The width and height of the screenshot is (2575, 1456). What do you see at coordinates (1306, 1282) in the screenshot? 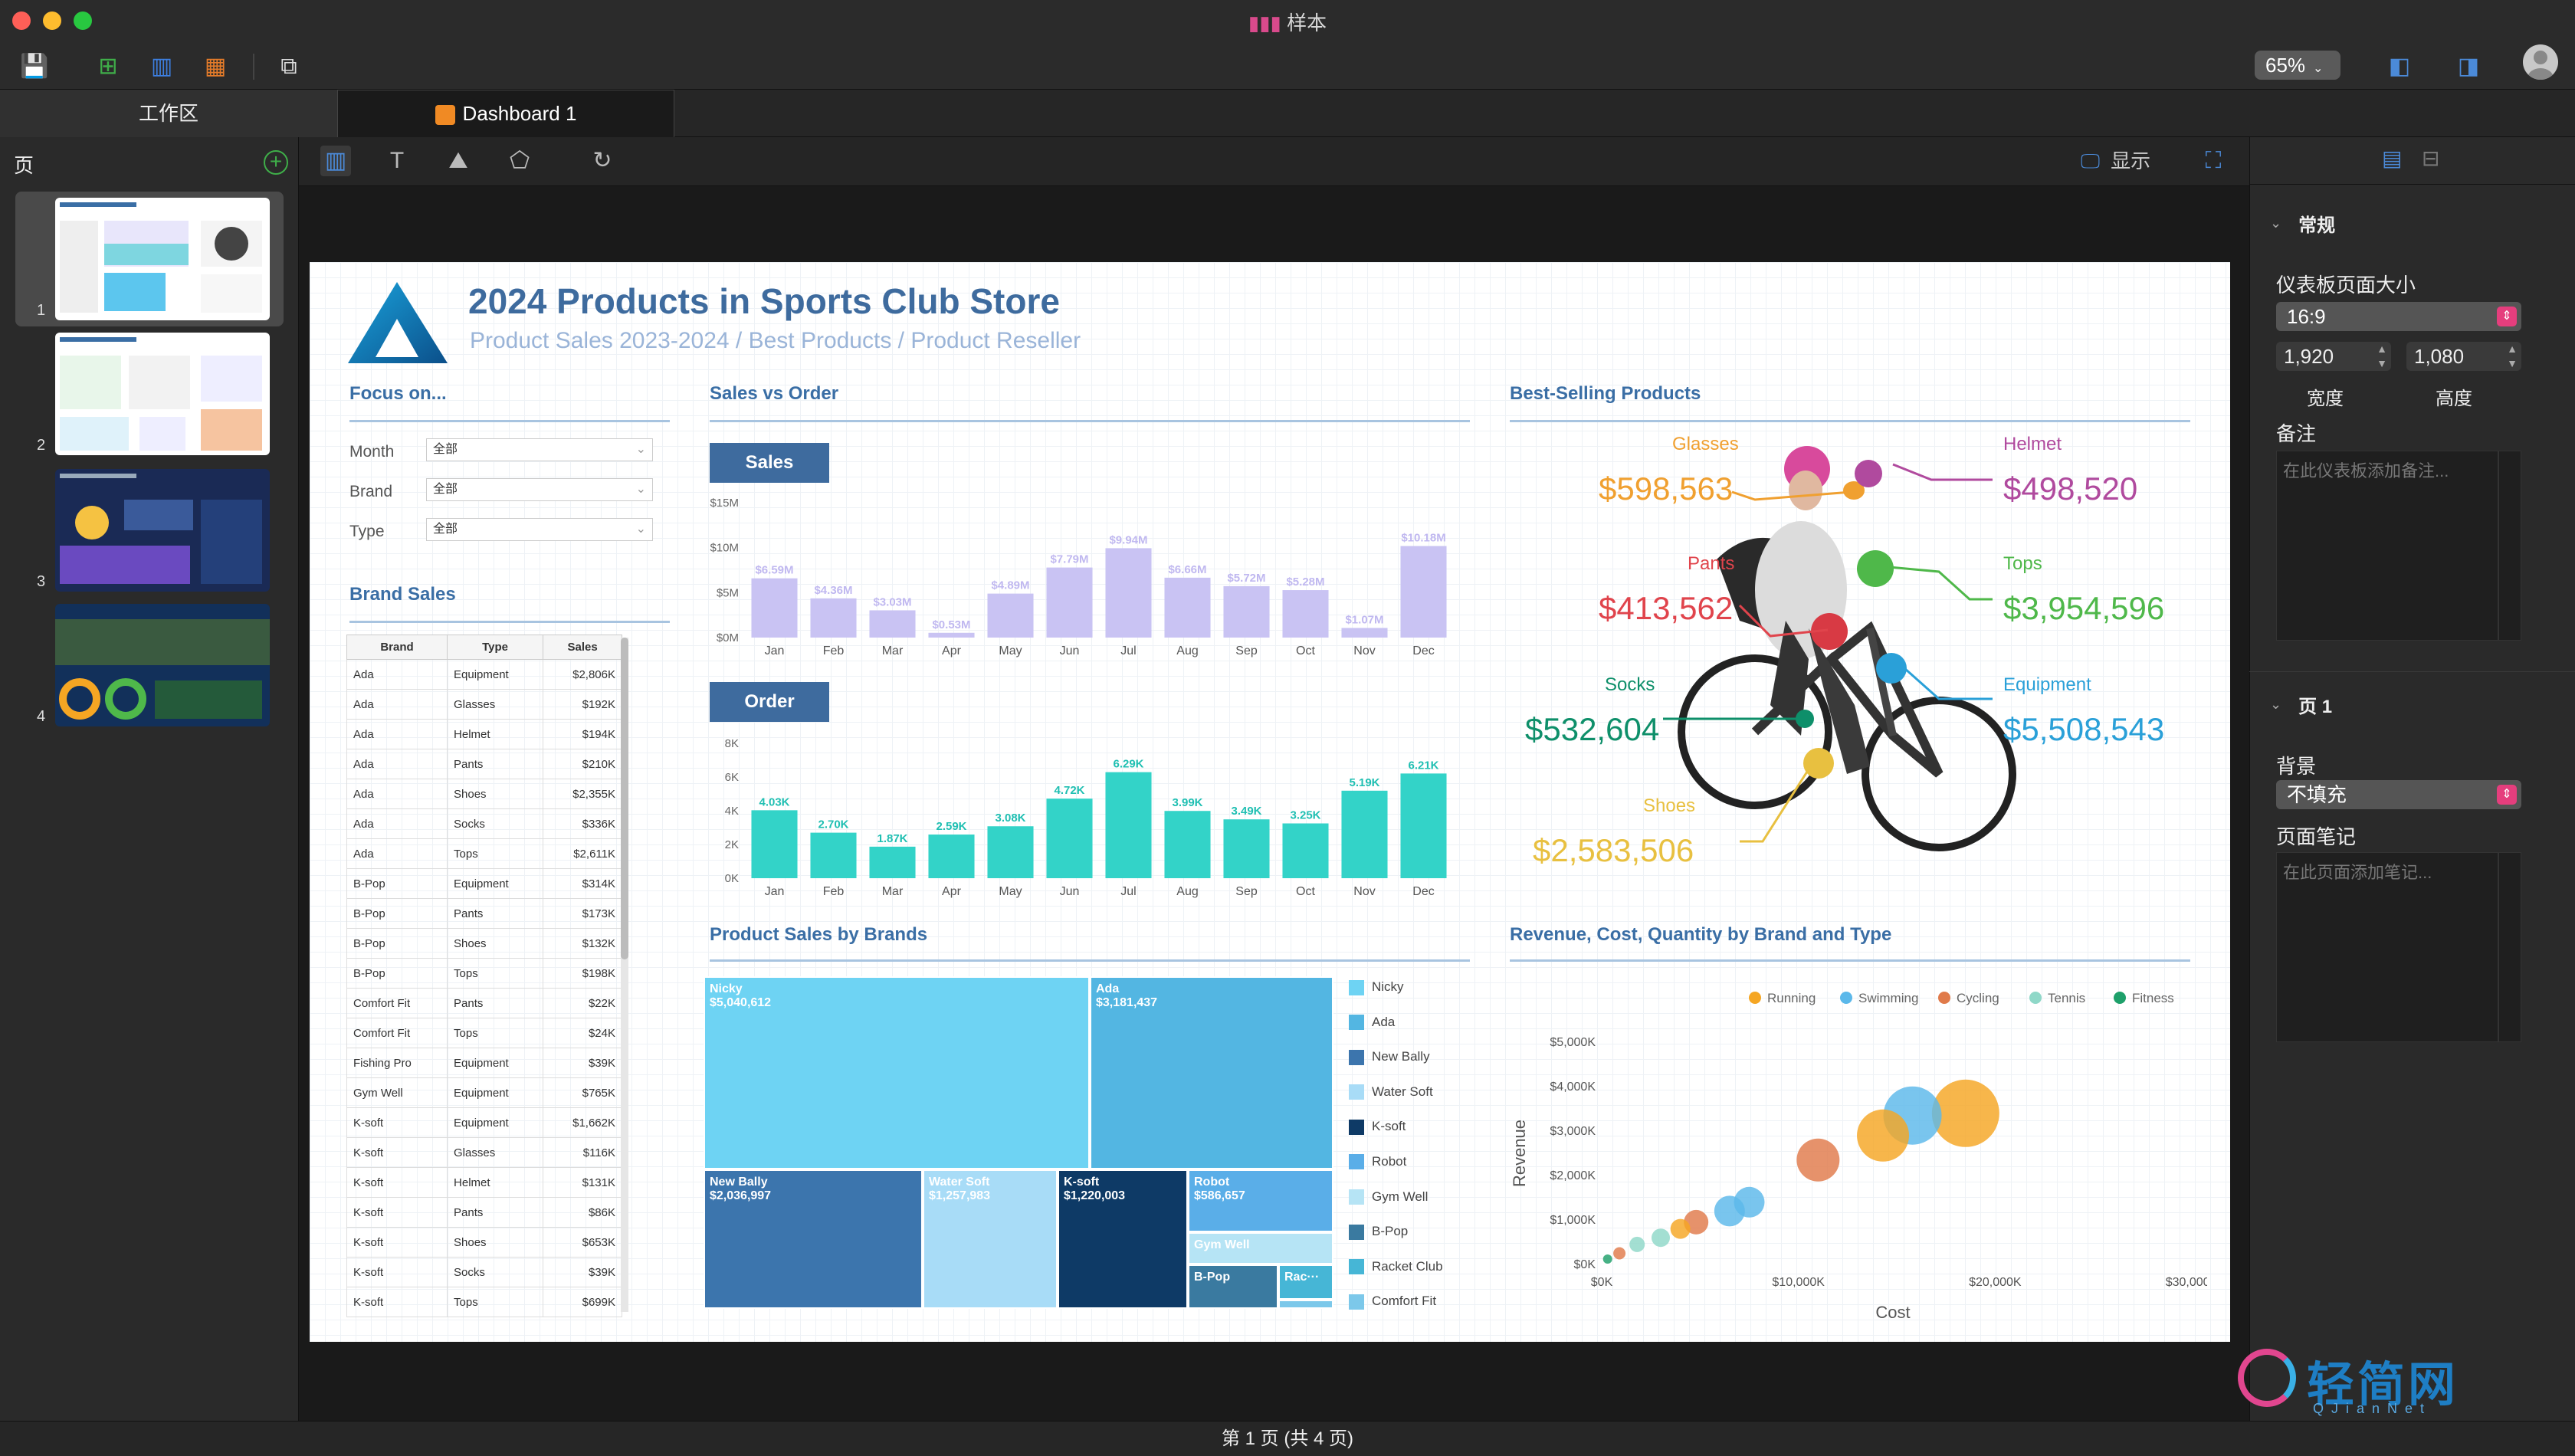
I see `treemap-tile-racket-club: Rac···` at bounding box center [1306, 1282].